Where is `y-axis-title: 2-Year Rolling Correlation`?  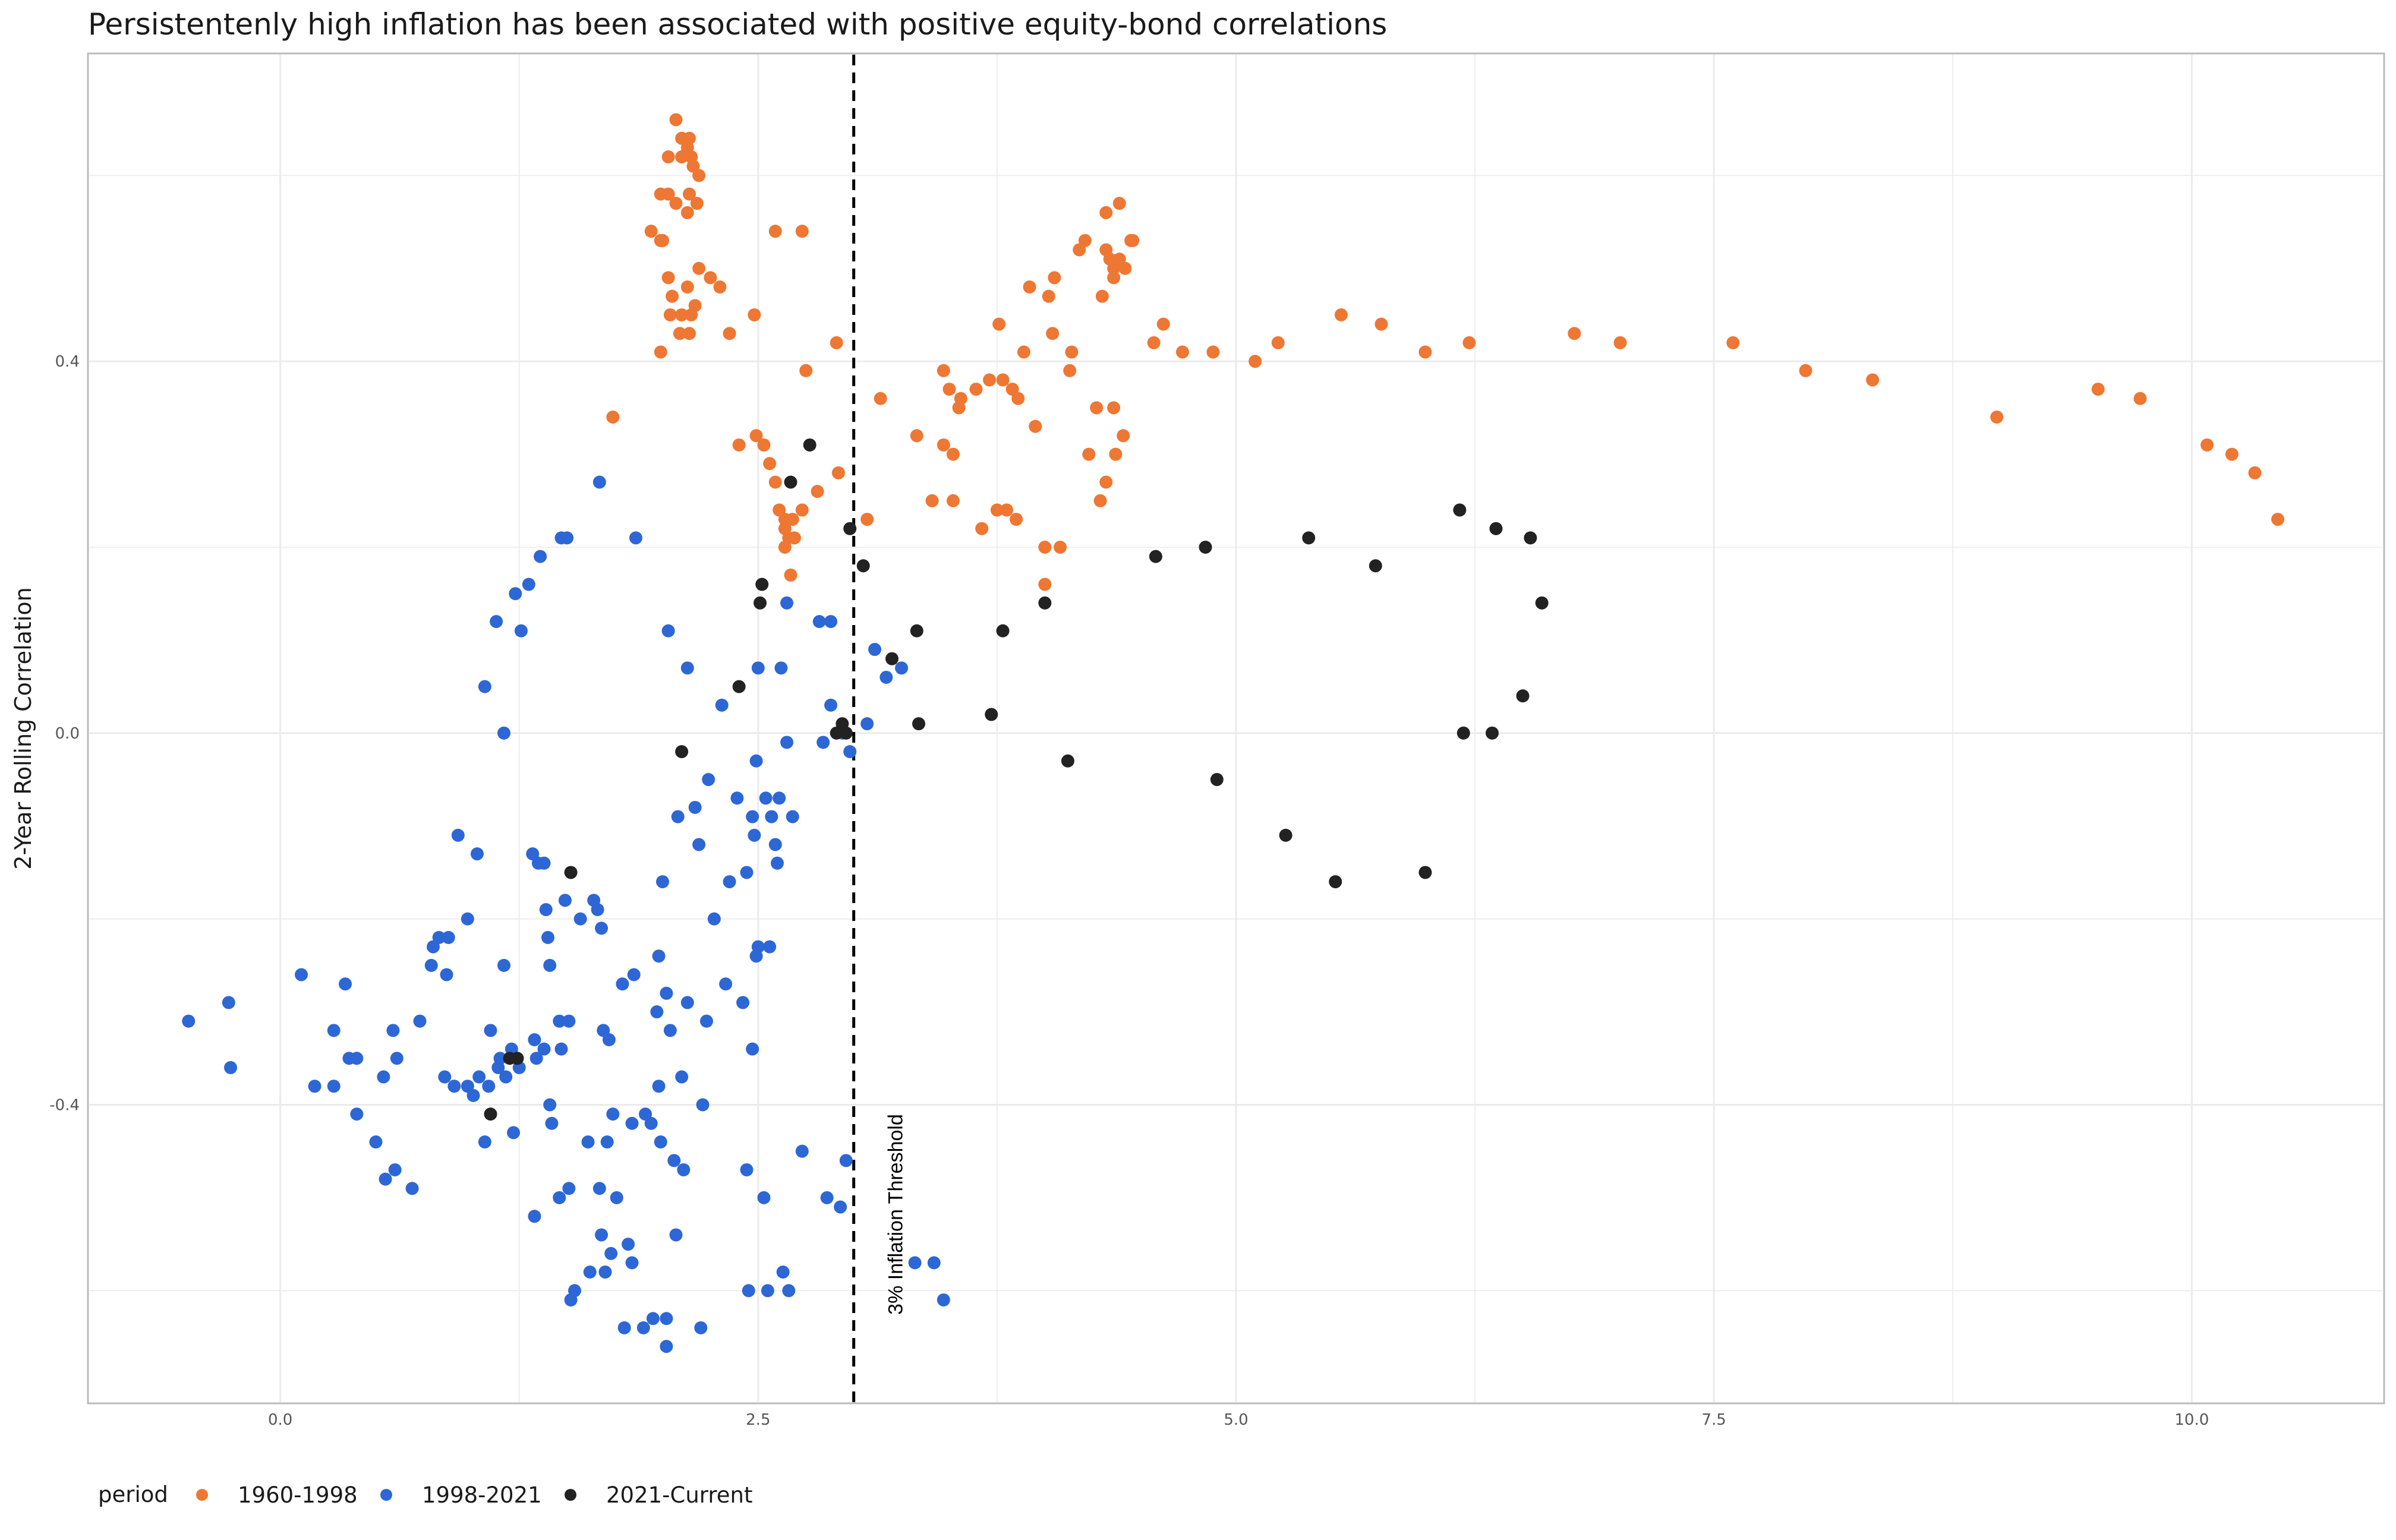
y-axis-title: 2-Year Rolling Correlation is located at coordinates (23, 728).